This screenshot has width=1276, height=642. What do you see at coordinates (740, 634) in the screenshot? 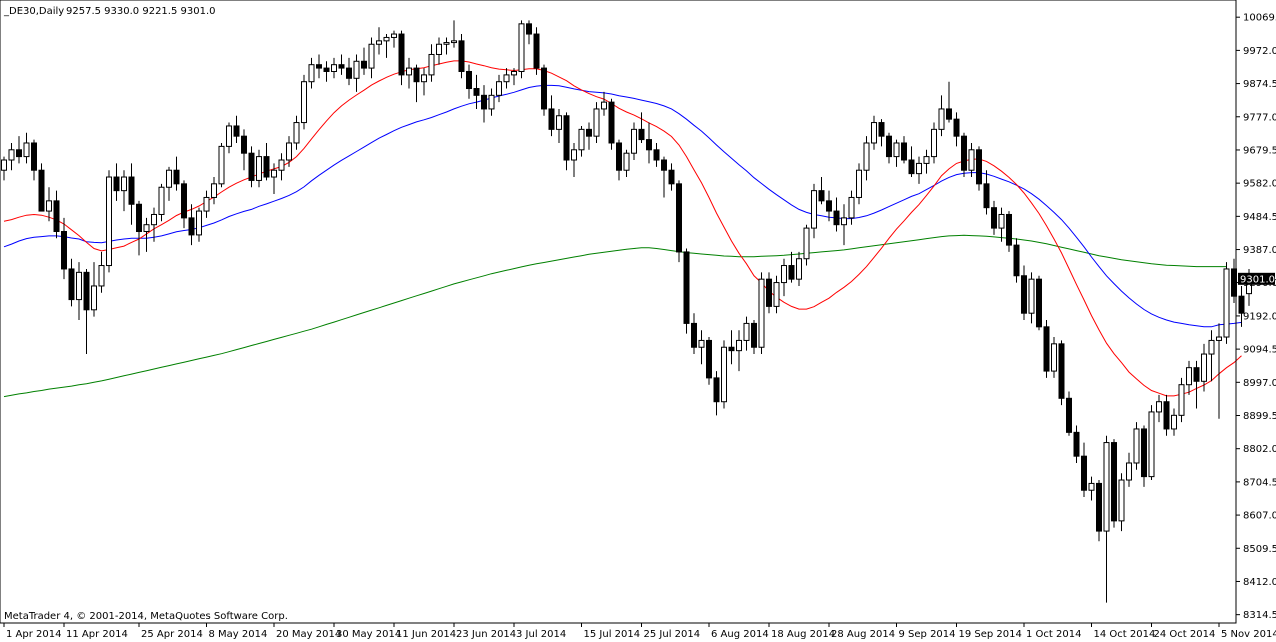
I see `x-tick-label: 6 Aug 2014` at bounding box center [740, 634].